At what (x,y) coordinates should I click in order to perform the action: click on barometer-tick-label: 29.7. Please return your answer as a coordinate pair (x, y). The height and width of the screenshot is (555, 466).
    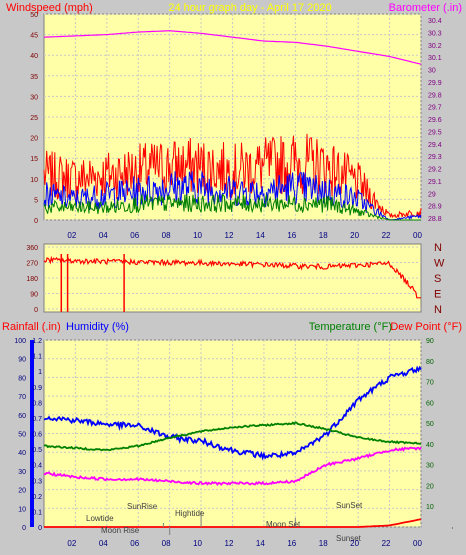
    Looking at the image, I should click on (435, 108).